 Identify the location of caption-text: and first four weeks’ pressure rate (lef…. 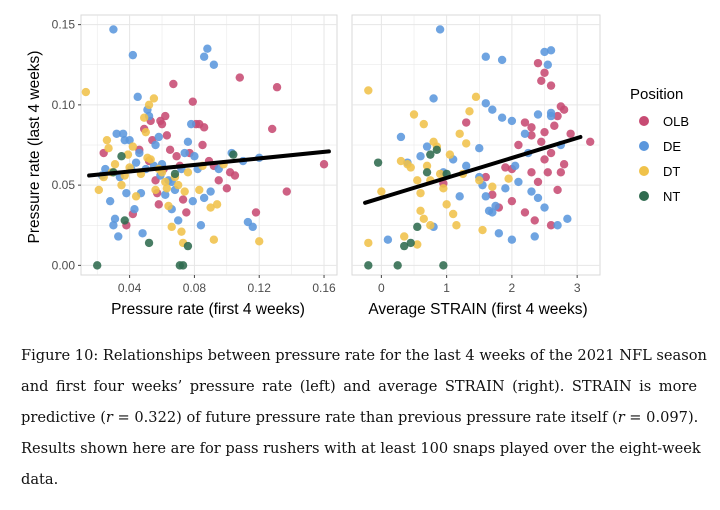
(359, 386).